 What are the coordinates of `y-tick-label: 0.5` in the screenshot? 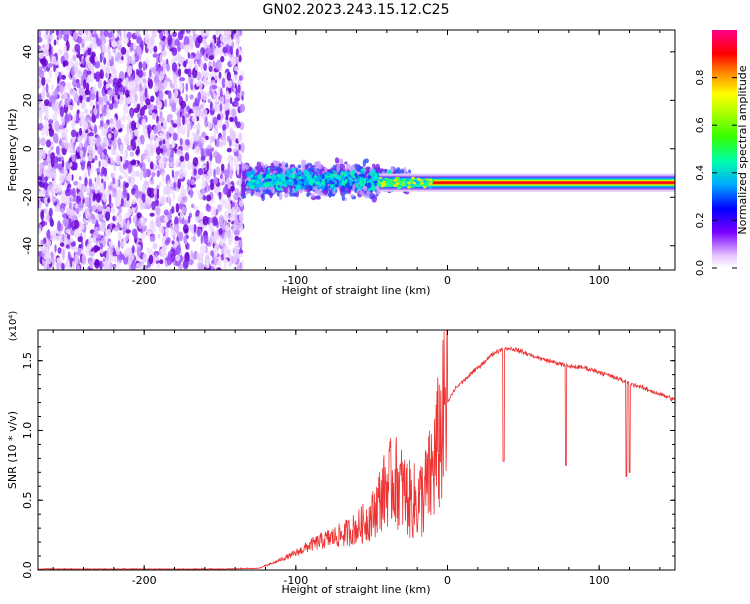 It's located at (27, 500).